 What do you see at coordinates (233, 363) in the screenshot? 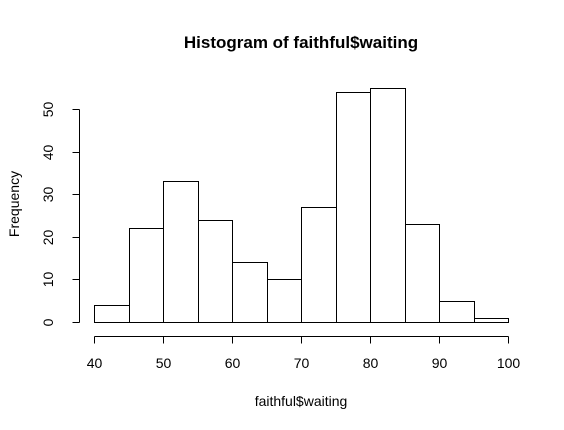
I see `x-tick-label: 60` at bounding box center [233, 363].